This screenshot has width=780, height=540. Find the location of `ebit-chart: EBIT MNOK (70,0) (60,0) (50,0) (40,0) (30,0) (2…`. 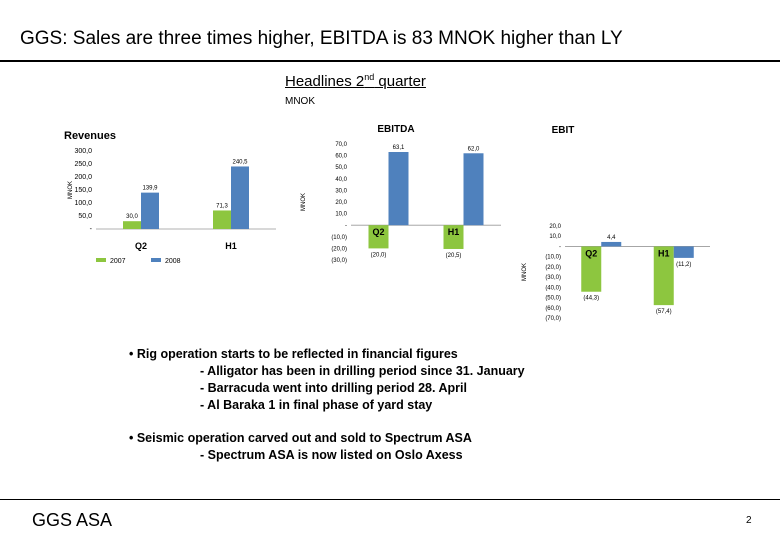

ebit-chart: EBIT MNOK (70,0) (60,0) (50,0) (40,0) (30,0) (2… is located at coordinates (616, 223).